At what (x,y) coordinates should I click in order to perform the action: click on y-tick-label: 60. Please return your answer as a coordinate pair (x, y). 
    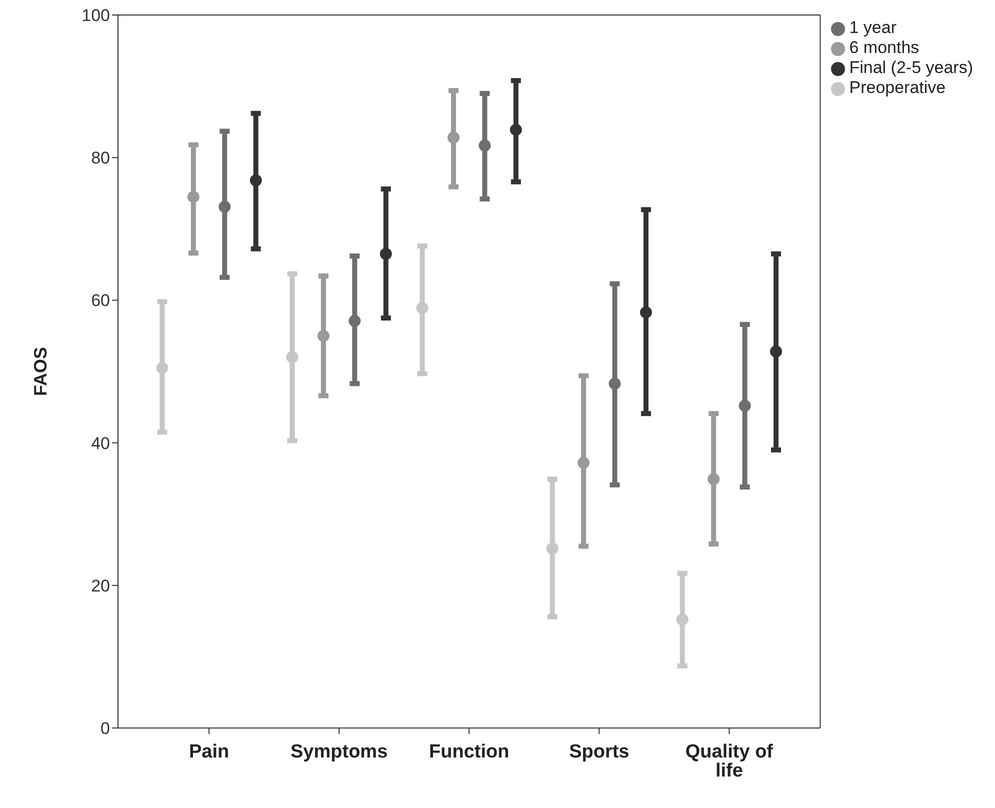
    Looking at the image, I should click on (100, 300).